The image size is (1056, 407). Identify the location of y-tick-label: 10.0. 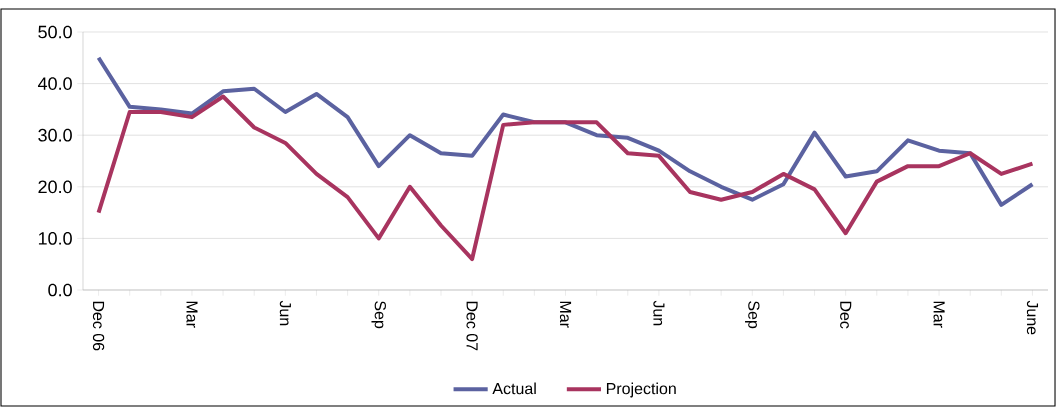
(55, 238).